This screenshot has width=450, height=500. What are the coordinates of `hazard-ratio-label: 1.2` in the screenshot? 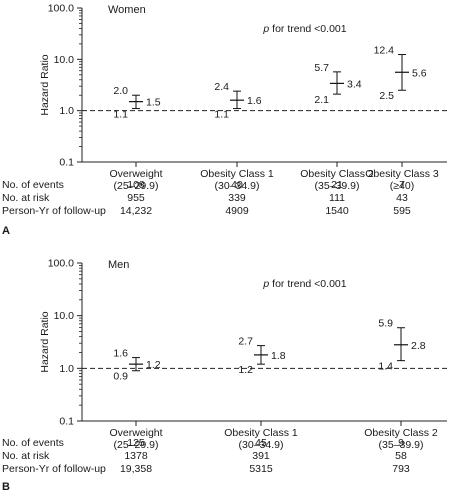 It's located at (153, 365).